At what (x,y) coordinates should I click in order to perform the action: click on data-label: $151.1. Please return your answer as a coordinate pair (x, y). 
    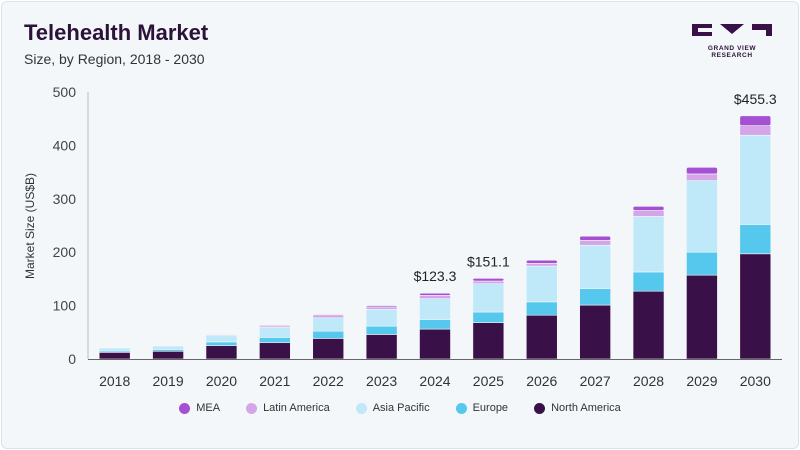
    Looking at the image, I should click on (488, 261).